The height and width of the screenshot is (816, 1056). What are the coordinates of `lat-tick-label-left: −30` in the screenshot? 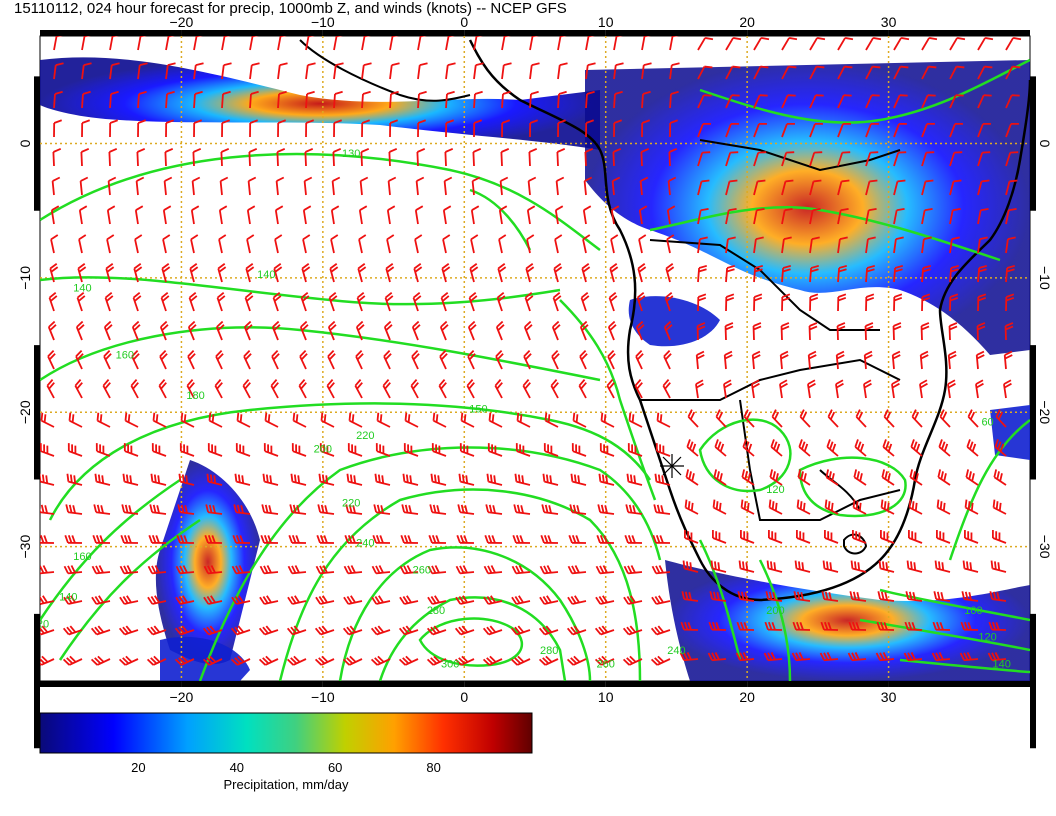 It's located at (25, 547).